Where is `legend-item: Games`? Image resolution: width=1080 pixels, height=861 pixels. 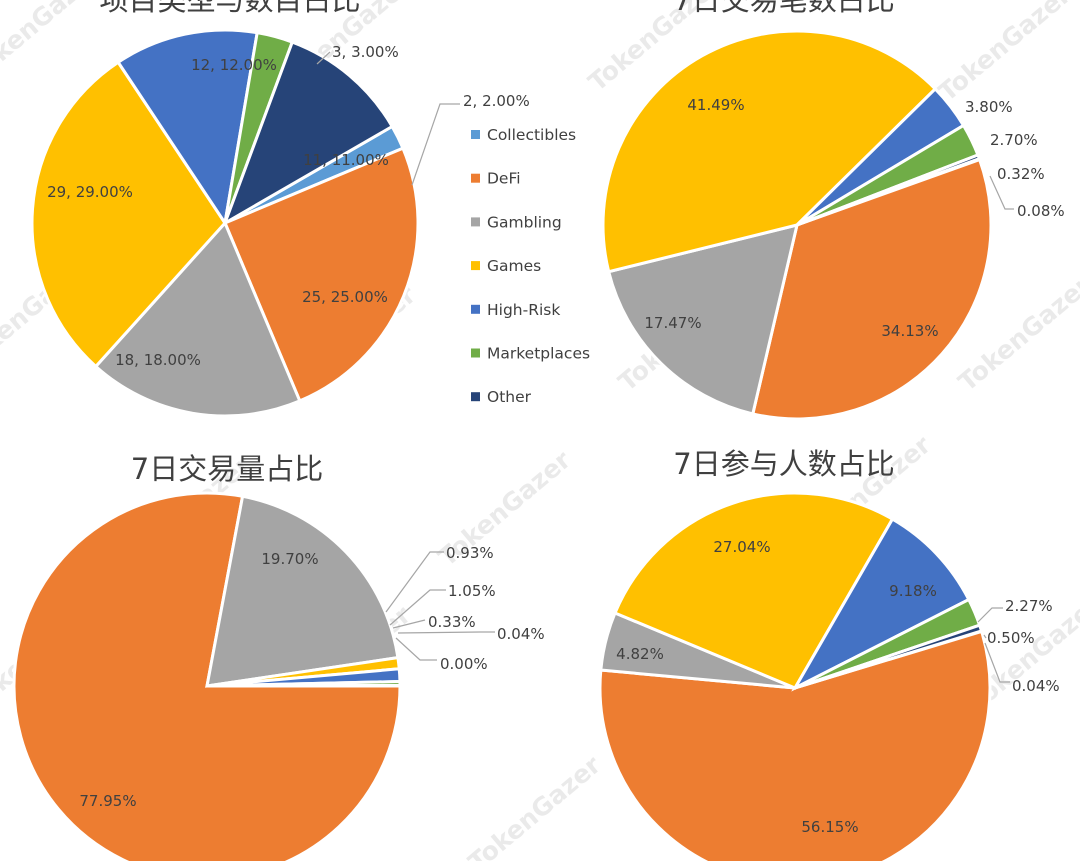 legend-item: Games is located at coordinates (506, 266).